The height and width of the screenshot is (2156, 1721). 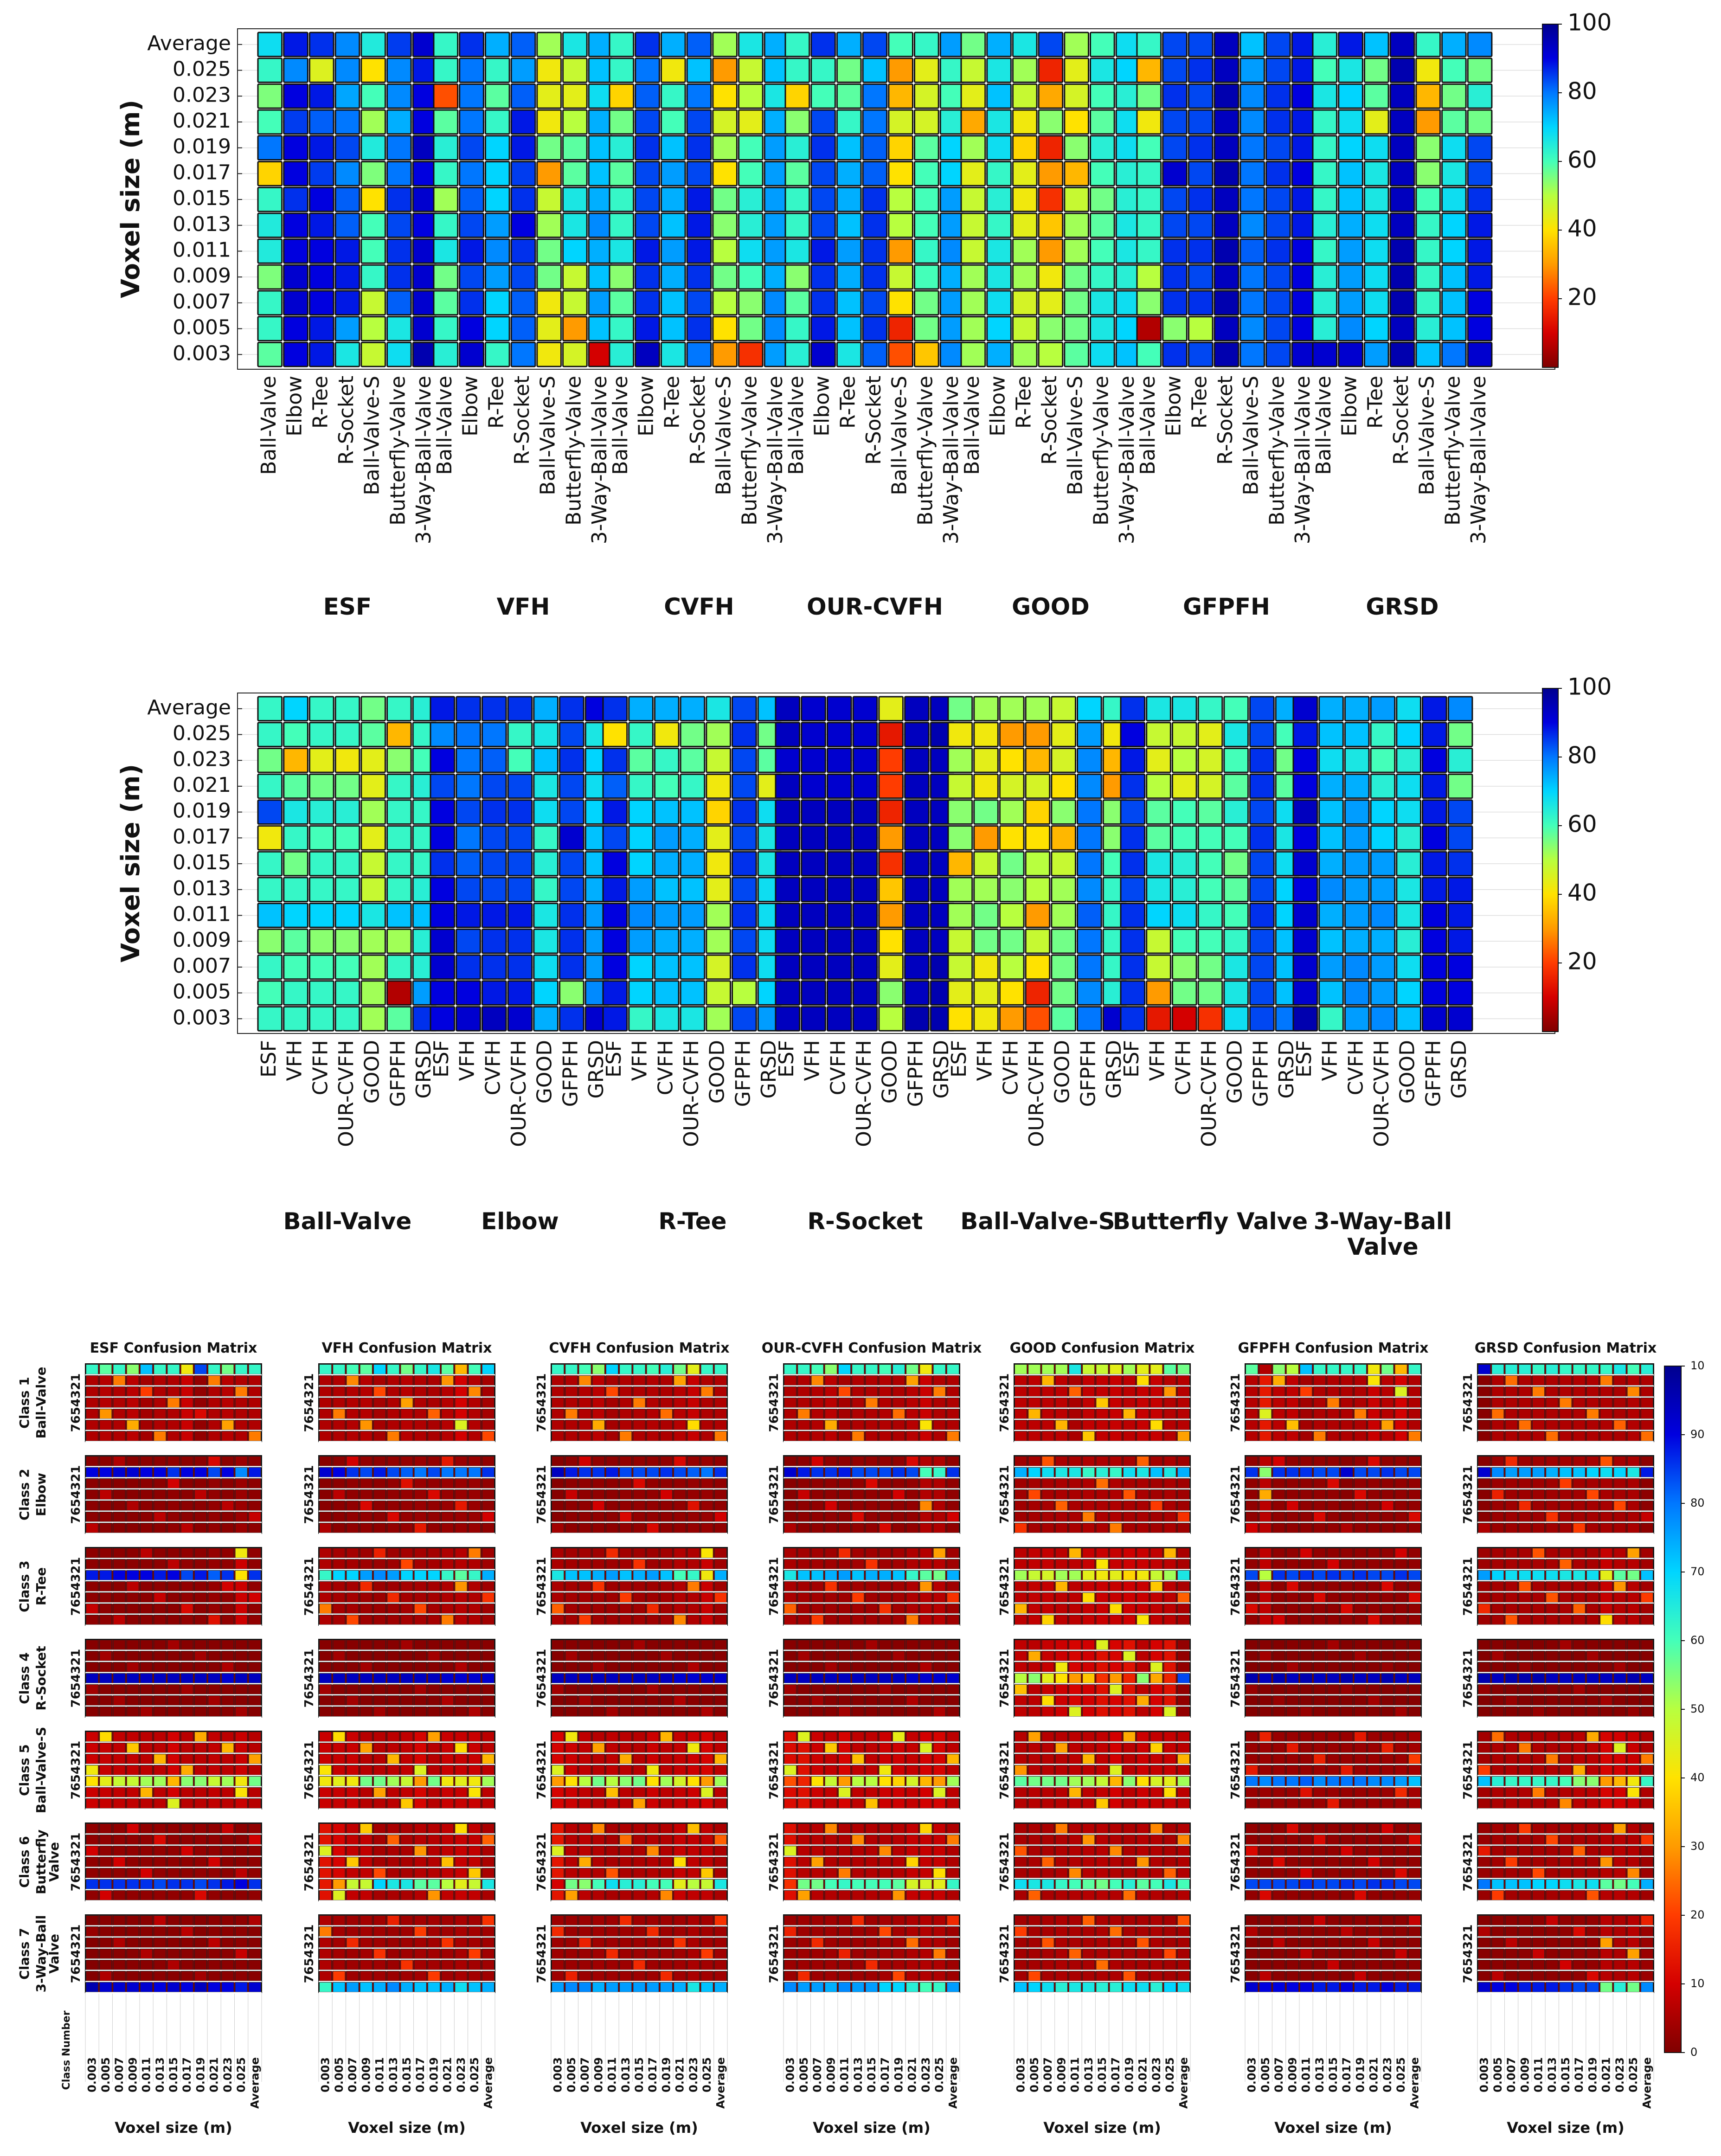 What do you see at coordinates (817, 2074) in the screenshot?
I see `cm-xtick-label: 0.007` at bounding box center [817, 2074].